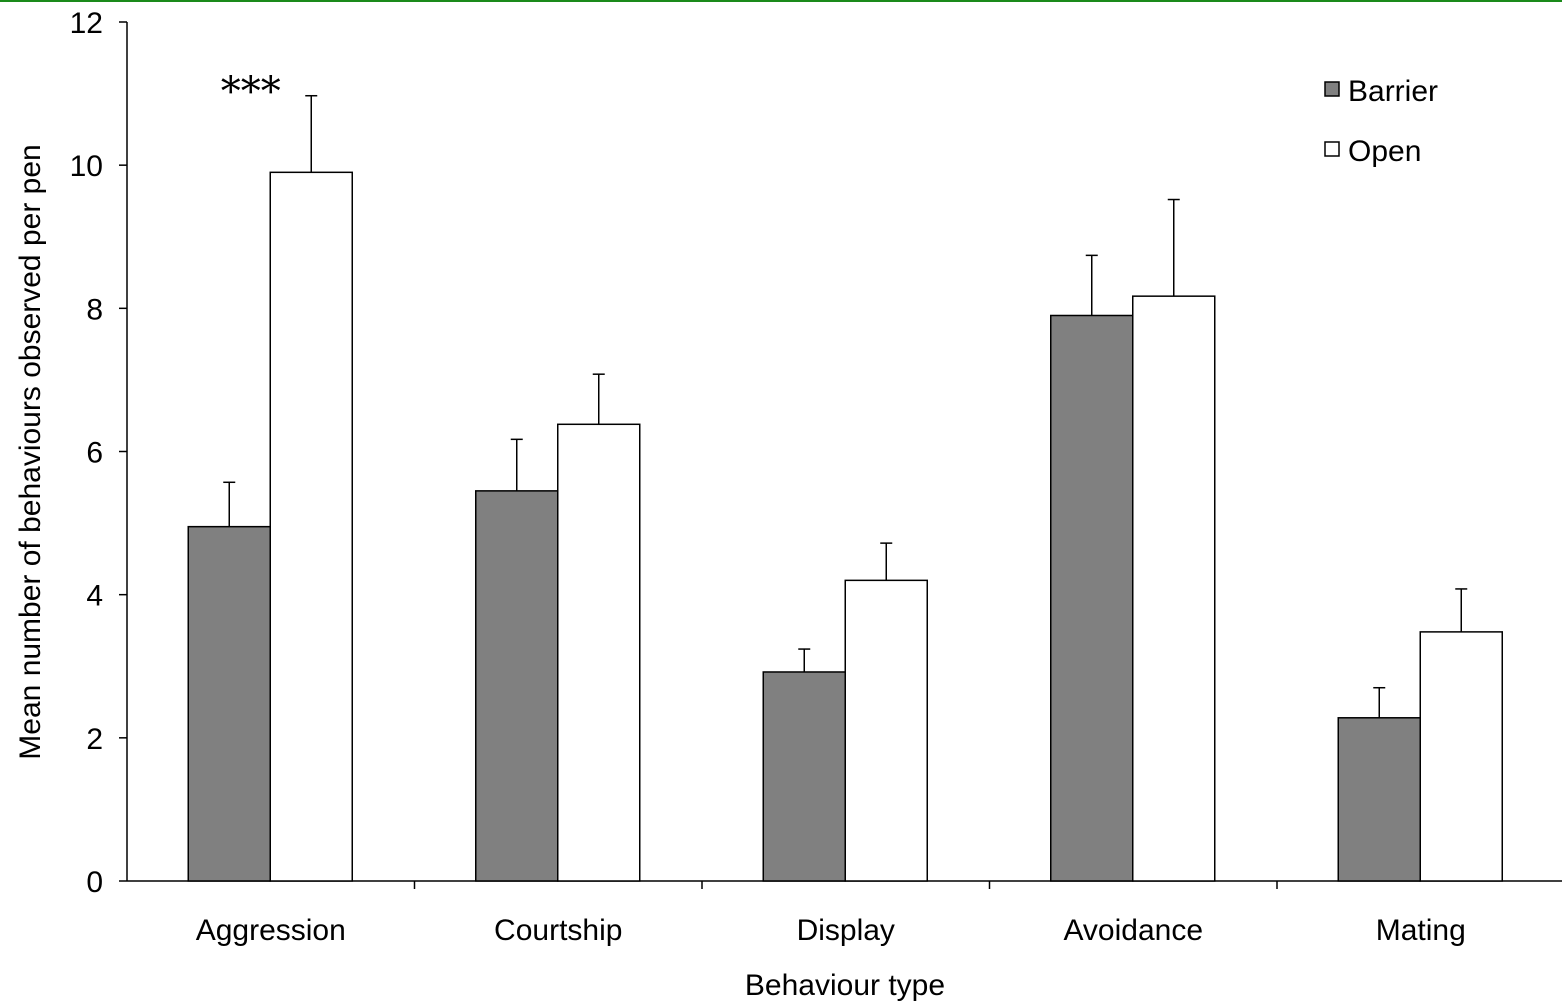 Image resolution: width=1562 pixels, height=1003 pixels. I want to click on legend-label-open: Open, so click(1384, 151).